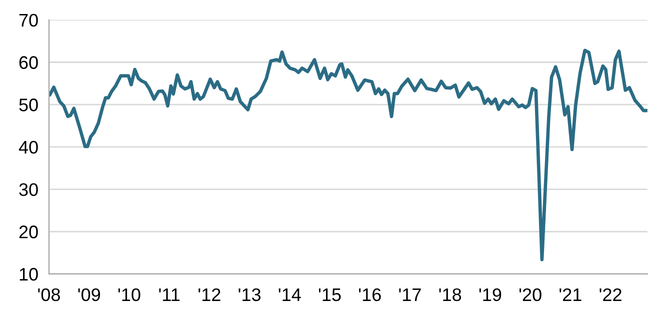  What do you see at coordinates (370, 295) in the screenshot?
I see `x-tick-label: '16` at bounding box center [370, 295].